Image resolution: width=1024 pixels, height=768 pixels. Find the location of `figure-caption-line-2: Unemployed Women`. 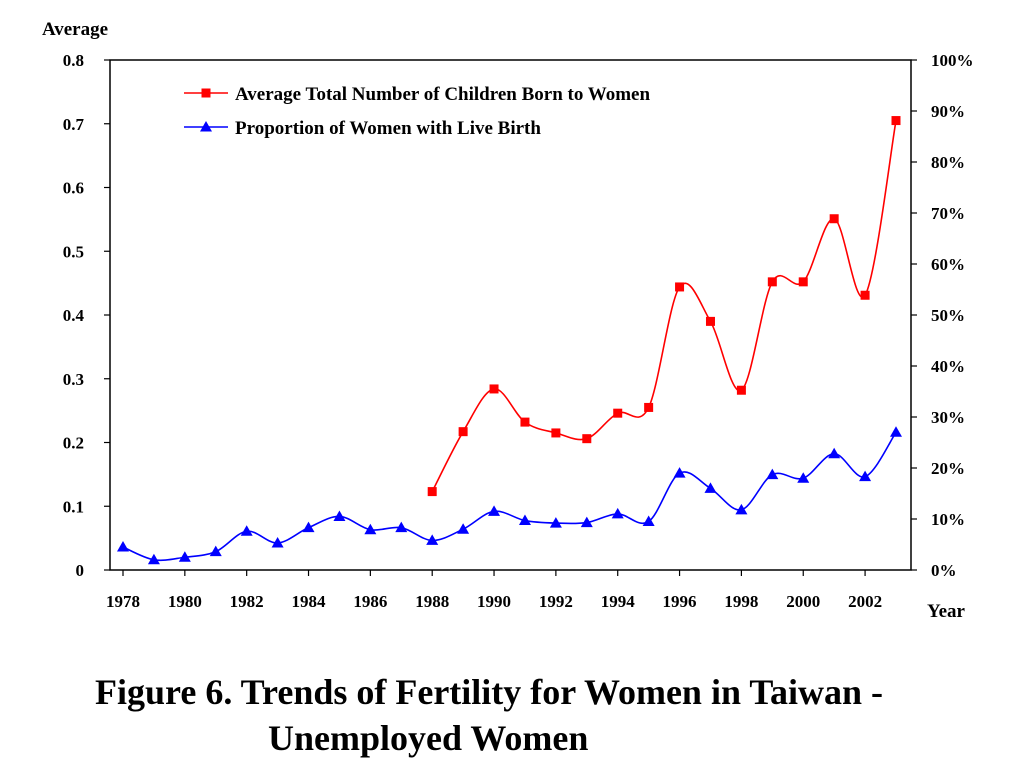

figure-caption-line-2: Unemployed Women is located at coordinates (428, 738).